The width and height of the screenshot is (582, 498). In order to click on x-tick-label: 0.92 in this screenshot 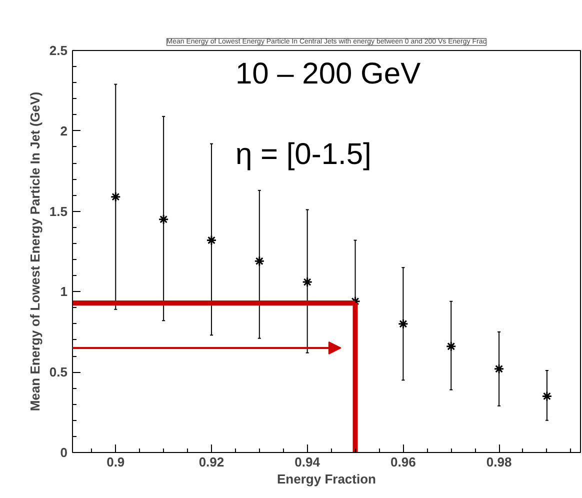, I will do `click(211, 462)`.